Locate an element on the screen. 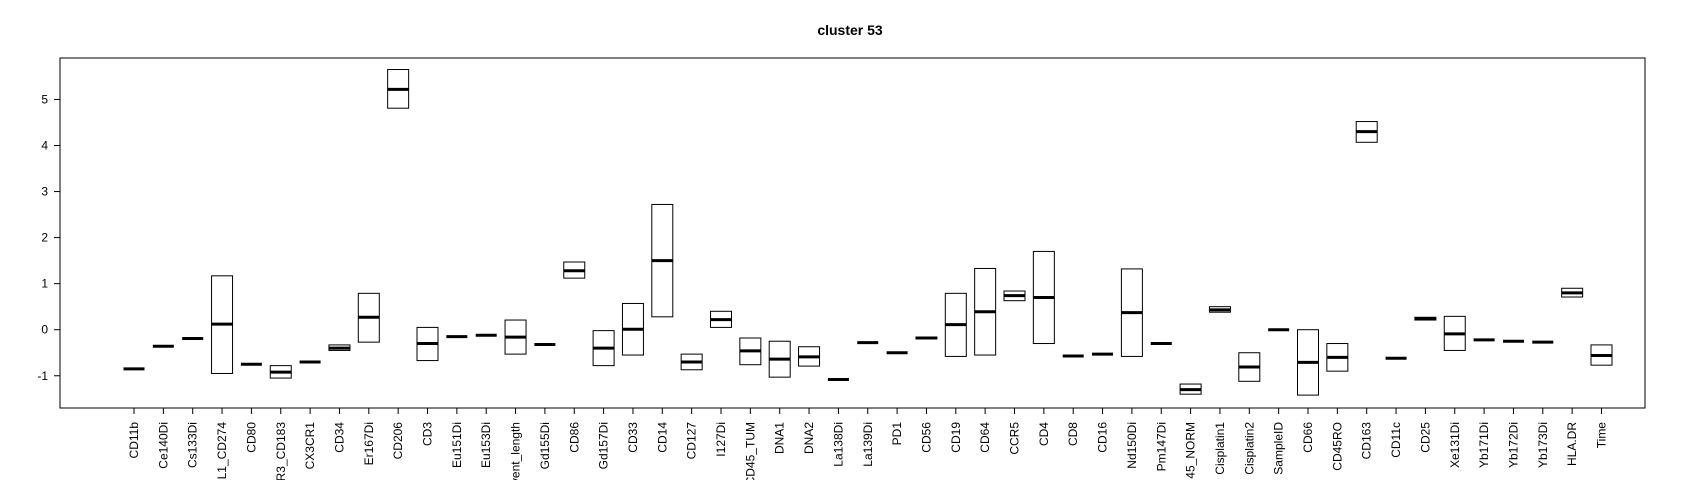  x-tick-label: CD127 is located at coordinates (692, 441).